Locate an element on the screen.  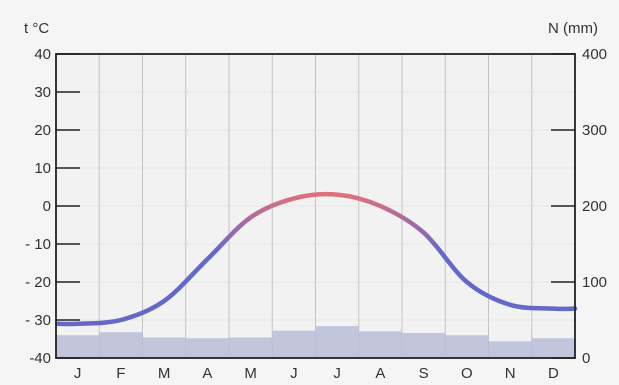
right-tick-label: 300 is located at coordinates (594, 130).